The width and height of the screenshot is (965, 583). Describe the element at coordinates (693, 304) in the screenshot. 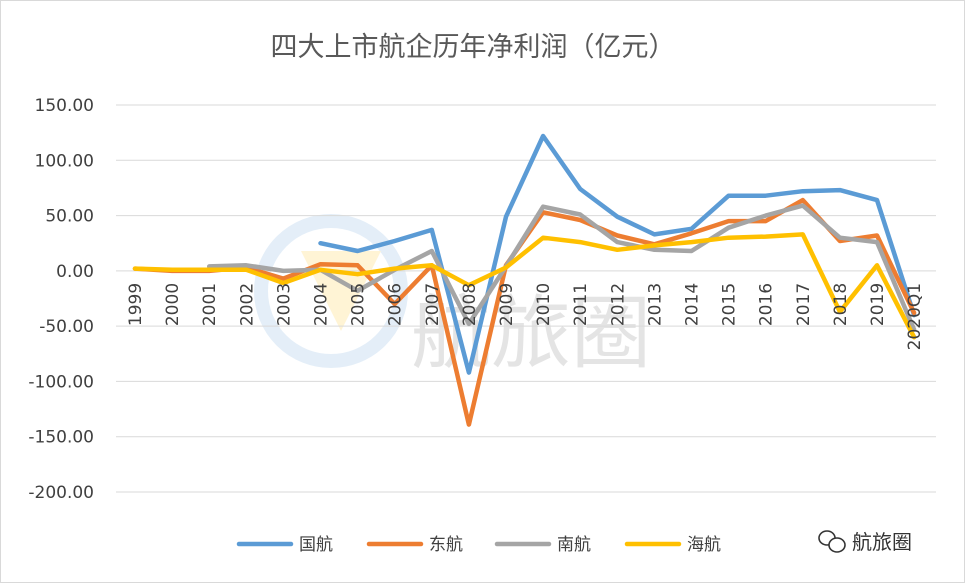

I see `x-tick-label: 2014` at that location.